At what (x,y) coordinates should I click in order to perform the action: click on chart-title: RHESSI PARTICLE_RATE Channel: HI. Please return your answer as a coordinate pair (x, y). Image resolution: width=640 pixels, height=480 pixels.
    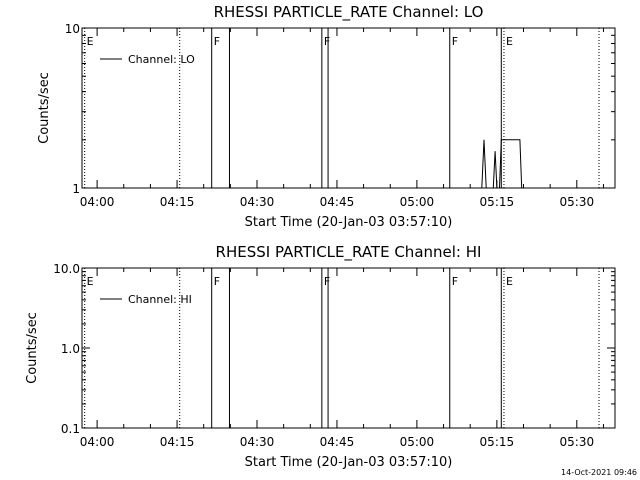
    Looking at the image, I should click on (349, 252).